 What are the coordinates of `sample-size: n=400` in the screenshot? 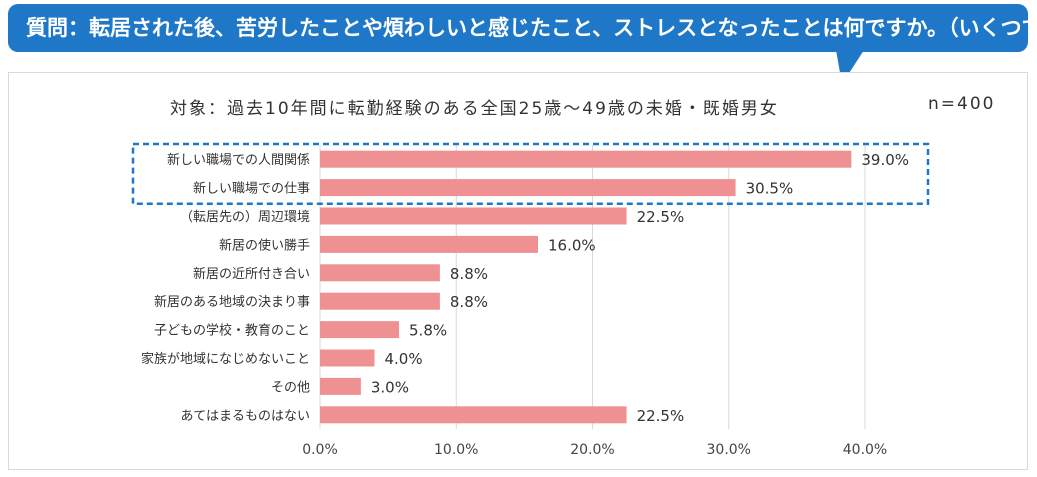 It's located at (962, 104).